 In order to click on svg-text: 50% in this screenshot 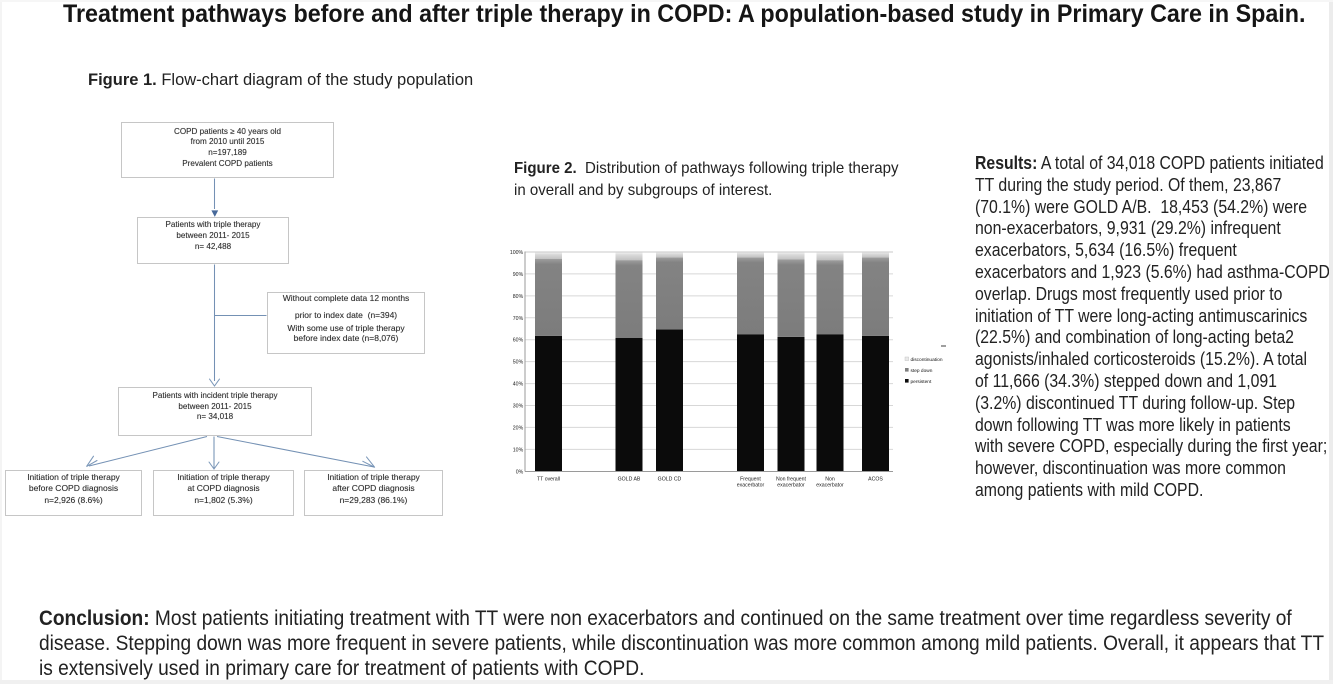, I will do `click(518, 363)`.